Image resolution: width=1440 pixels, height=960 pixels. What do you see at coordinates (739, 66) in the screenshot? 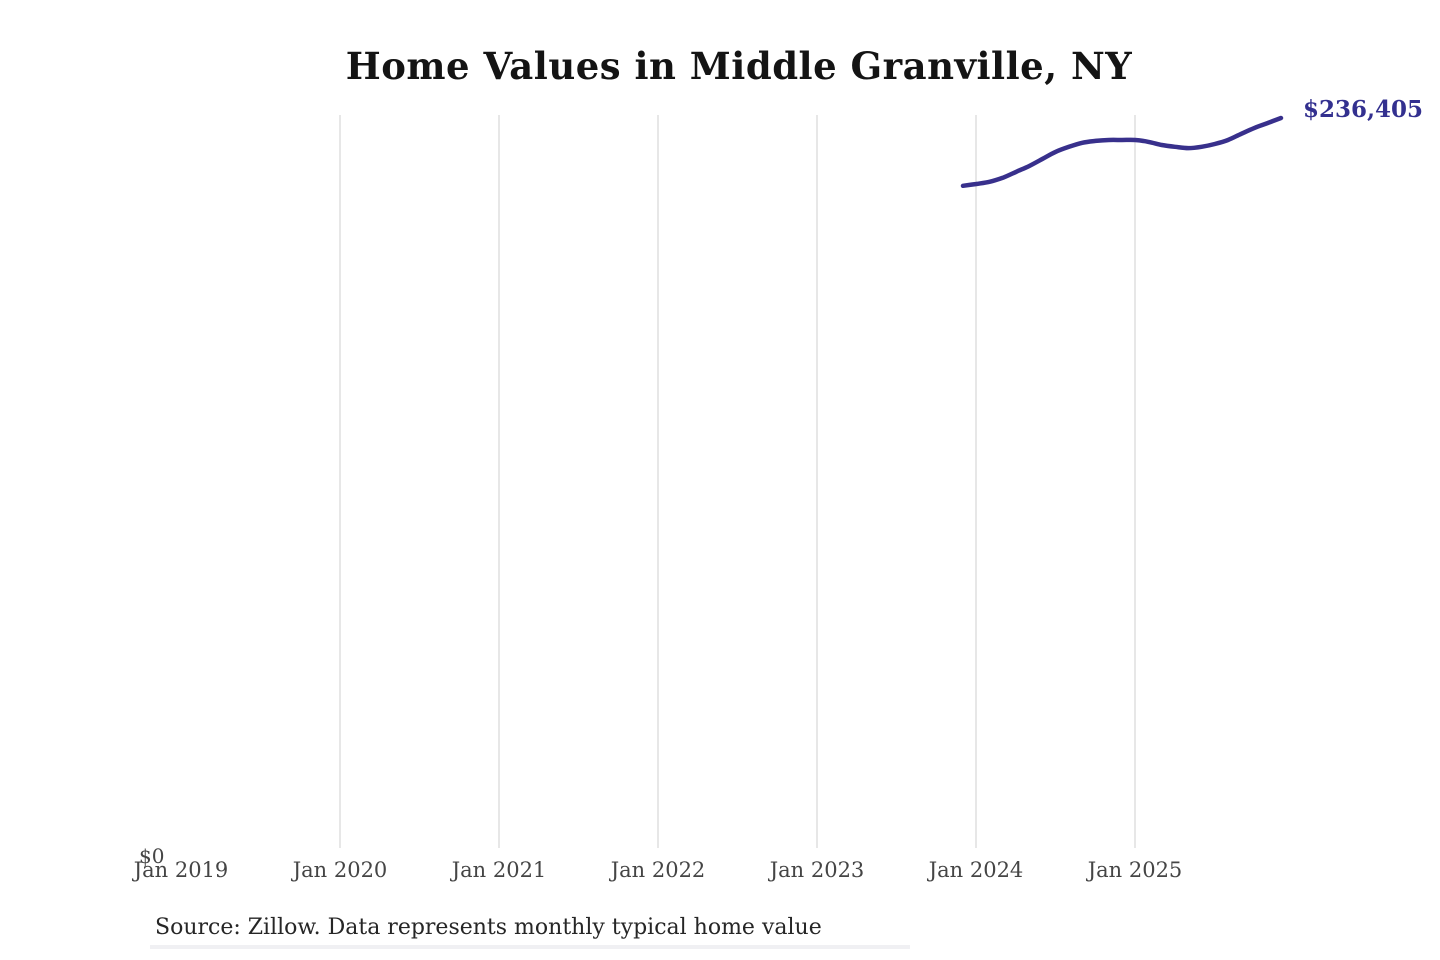
I see `chart-title: Home Values in Middle Granville, NY` at bounding box center [739, 66].